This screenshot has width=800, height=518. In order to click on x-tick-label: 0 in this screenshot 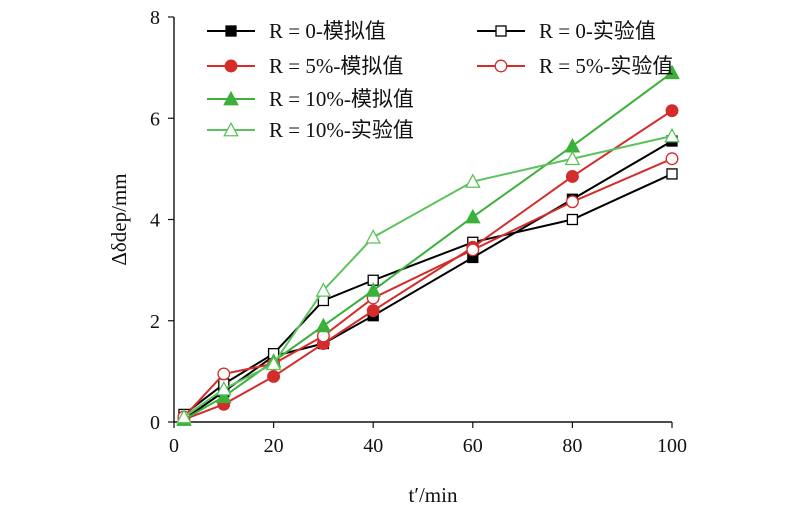, I will do `click(174, 446)`.